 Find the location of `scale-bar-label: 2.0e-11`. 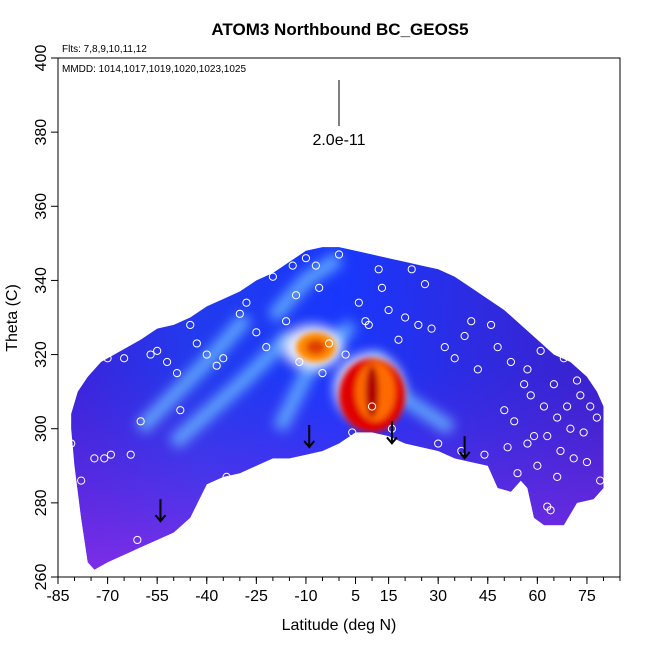

scale-bar-label: 2.0e-11 is located at coordinates (338, 140).